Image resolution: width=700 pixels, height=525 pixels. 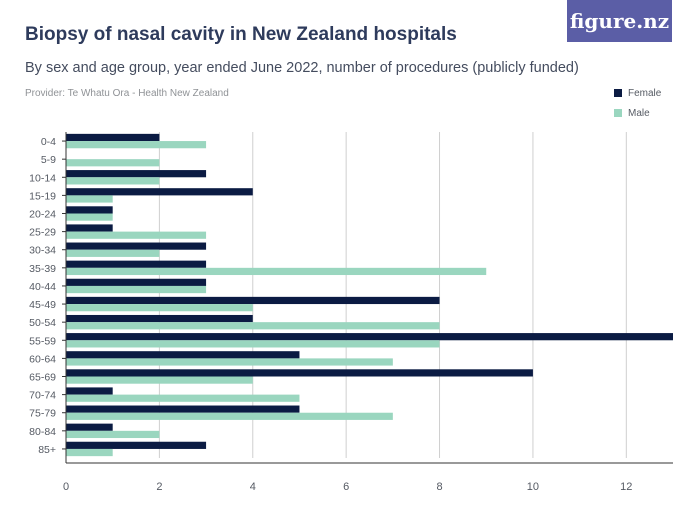 I want to click on y-tick-label: 85+, so click(x=47, y=450).